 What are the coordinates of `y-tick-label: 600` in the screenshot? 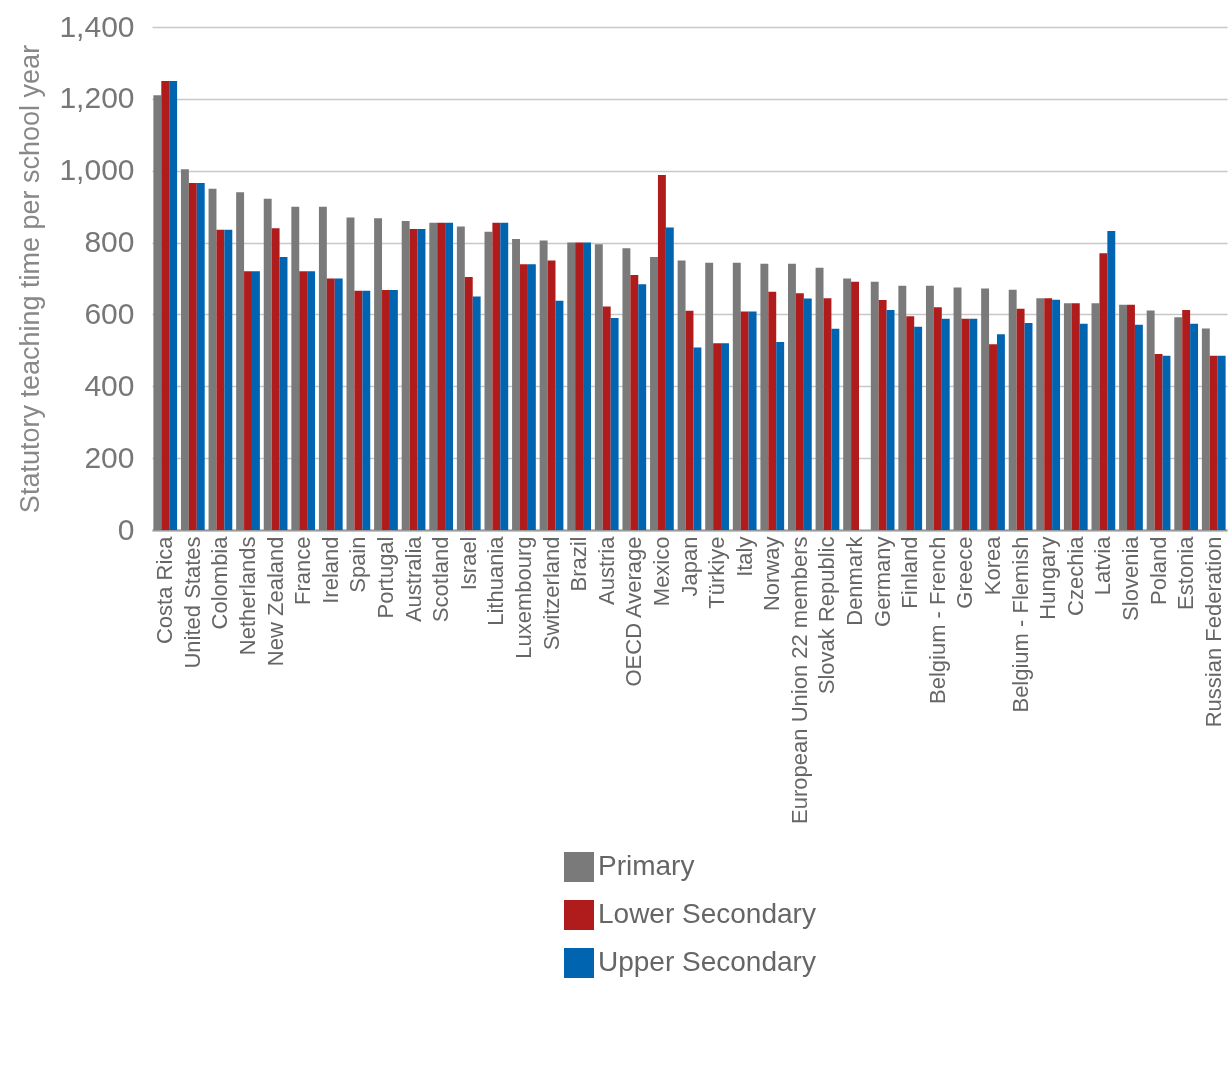 It's located at (109, 313).